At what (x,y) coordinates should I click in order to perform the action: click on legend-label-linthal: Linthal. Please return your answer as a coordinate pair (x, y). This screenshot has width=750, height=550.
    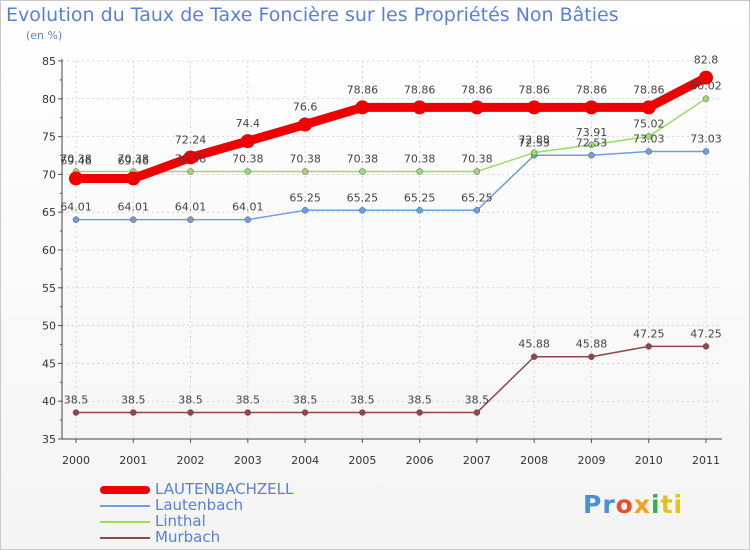
    Looking at the image, I should click on (180, 521).